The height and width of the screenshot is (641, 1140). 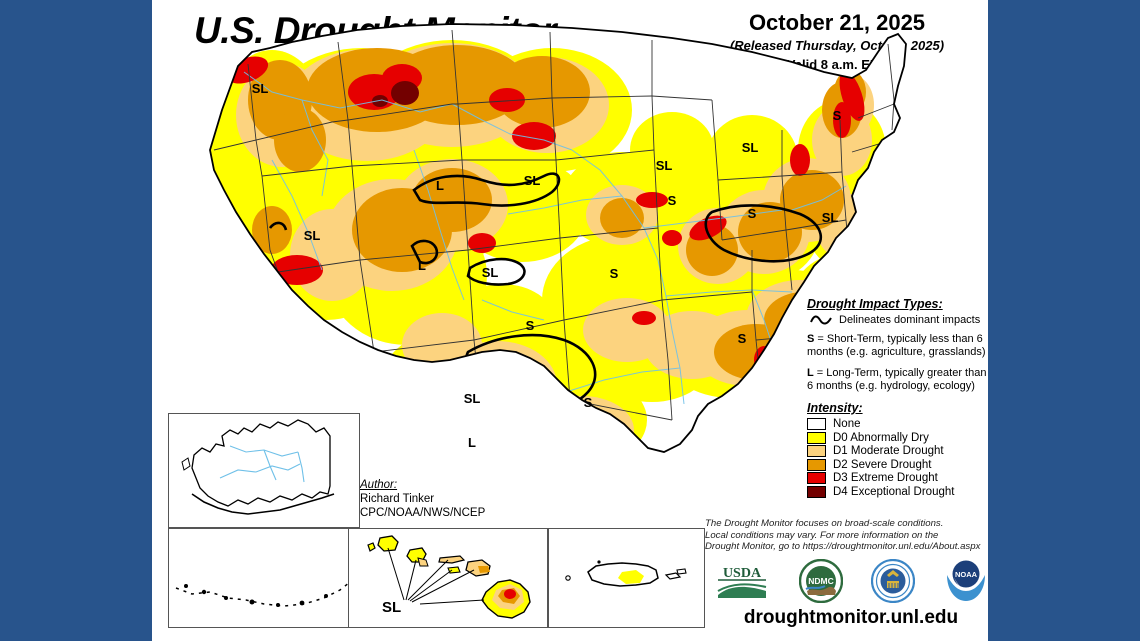 What do you see at coordinates (816, 478) in the screenshot?
I see `intensity-swatch-d3` at bounding box center [816, 478].